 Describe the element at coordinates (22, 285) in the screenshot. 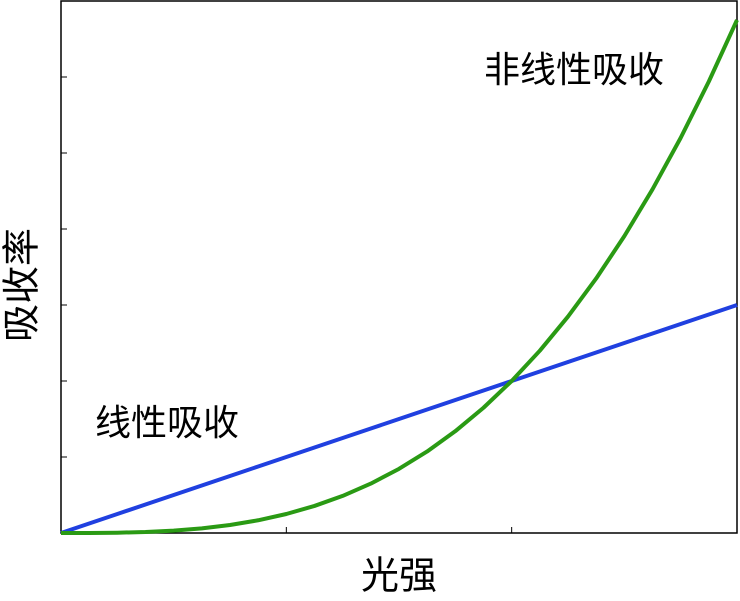

I see `y-axis-label: 吸收率` at that location.